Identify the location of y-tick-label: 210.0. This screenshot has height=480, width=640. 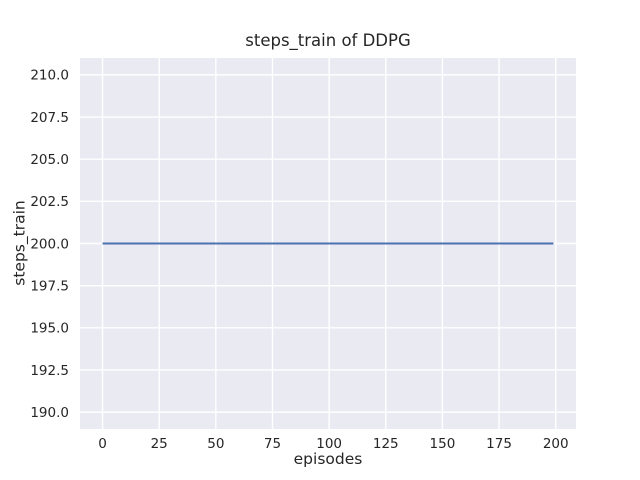
(49, 76).